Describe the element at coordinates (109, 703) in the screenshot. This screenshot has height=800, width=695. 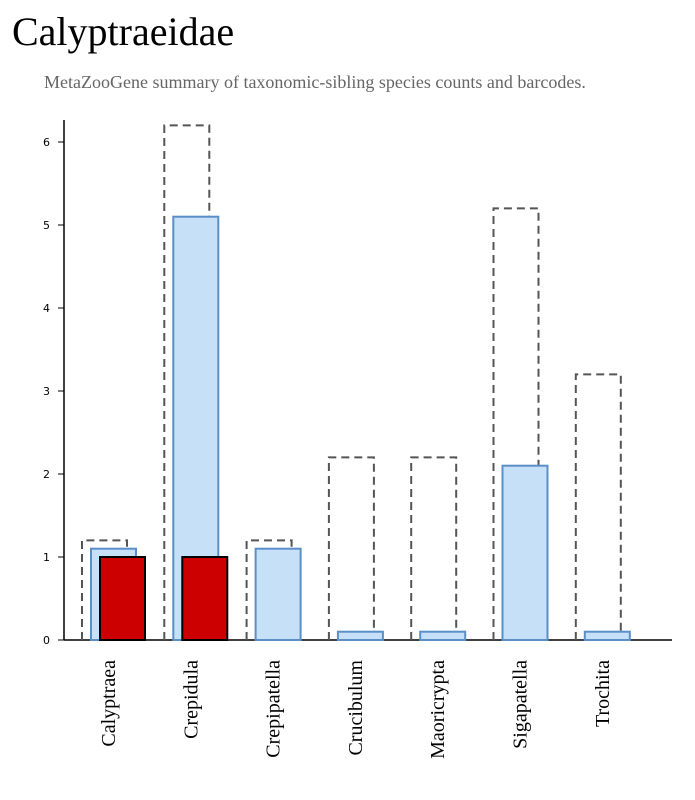
I see `x-tick-label: Calyptraea` at that location.